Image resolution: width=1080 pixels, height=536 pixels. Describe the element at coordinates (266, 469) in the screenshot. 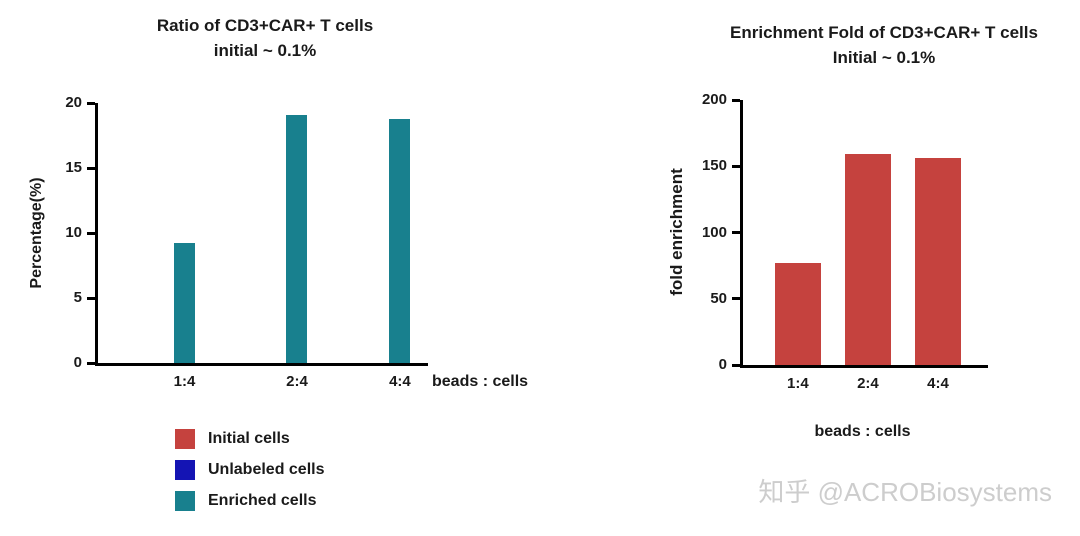

I see `legend-label: Unlabeled cells` at that location.